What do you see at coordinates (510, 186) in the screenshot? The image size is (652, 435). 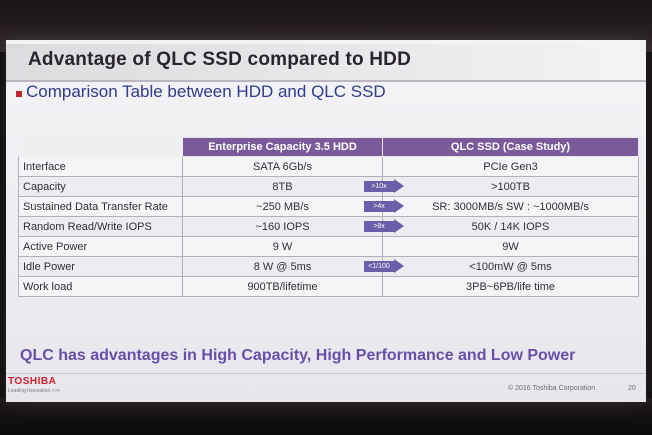 I see `qlc-value: >100TB` at bounding box center [510, 186].